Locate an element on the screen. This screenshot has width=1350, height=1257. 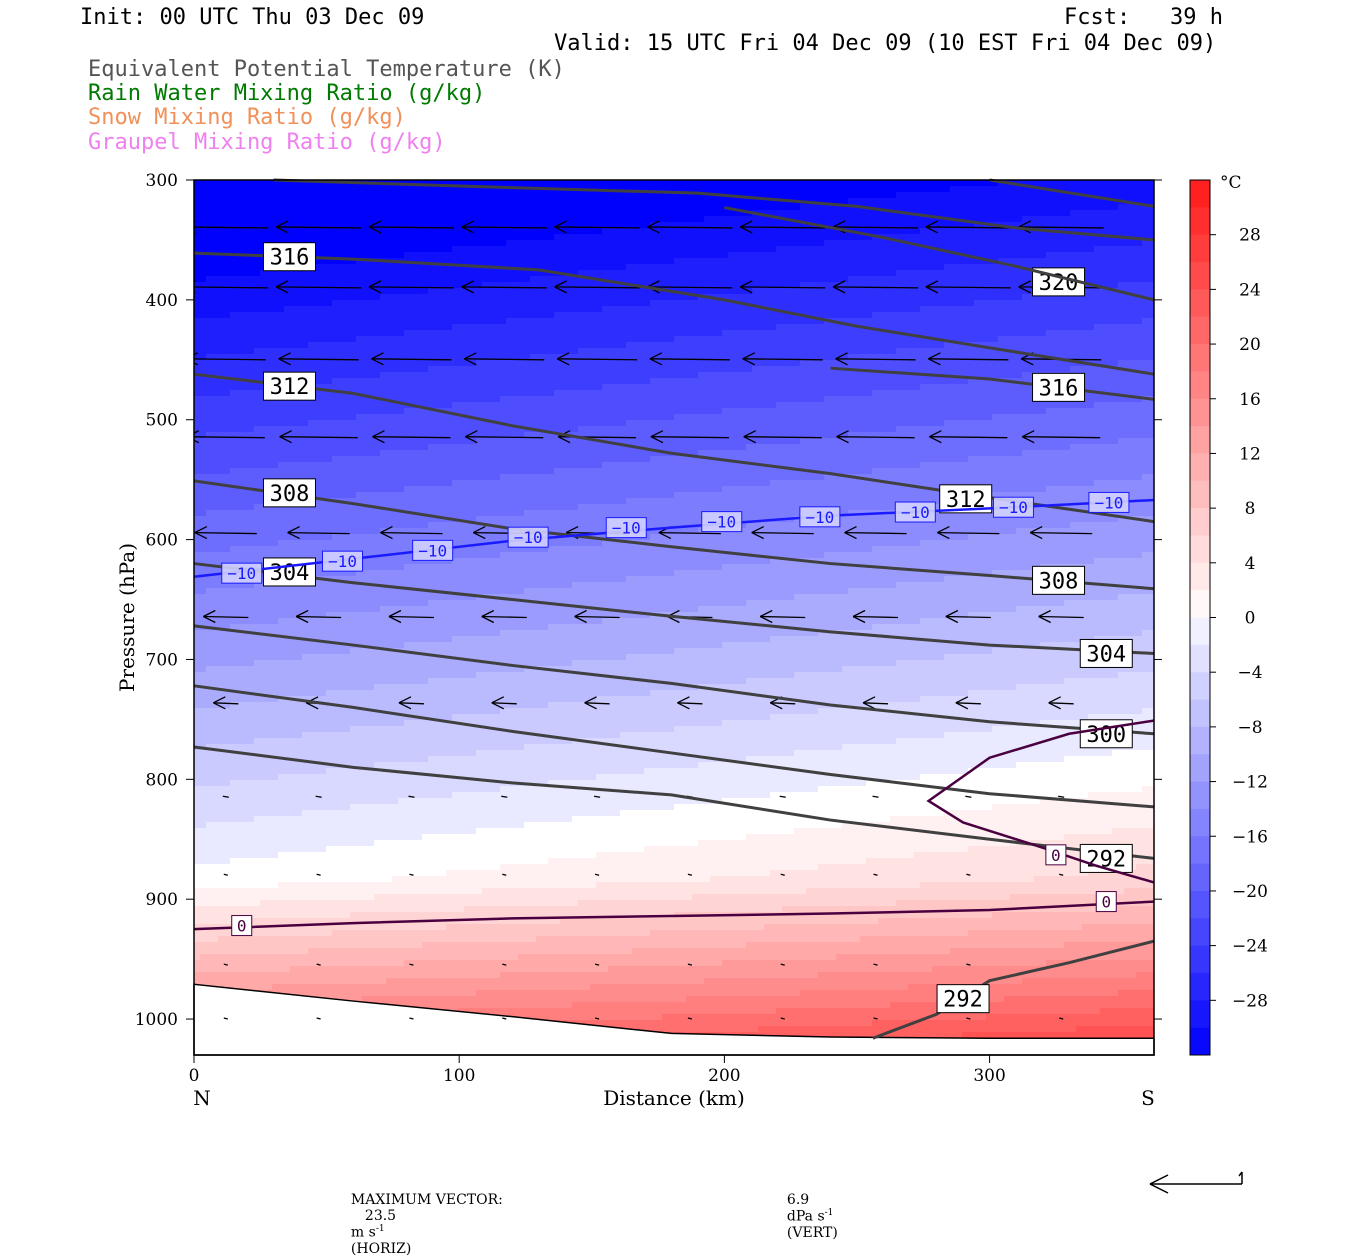
max-vector-vert-value: 6.9 is located at coordinates (798, 1200).